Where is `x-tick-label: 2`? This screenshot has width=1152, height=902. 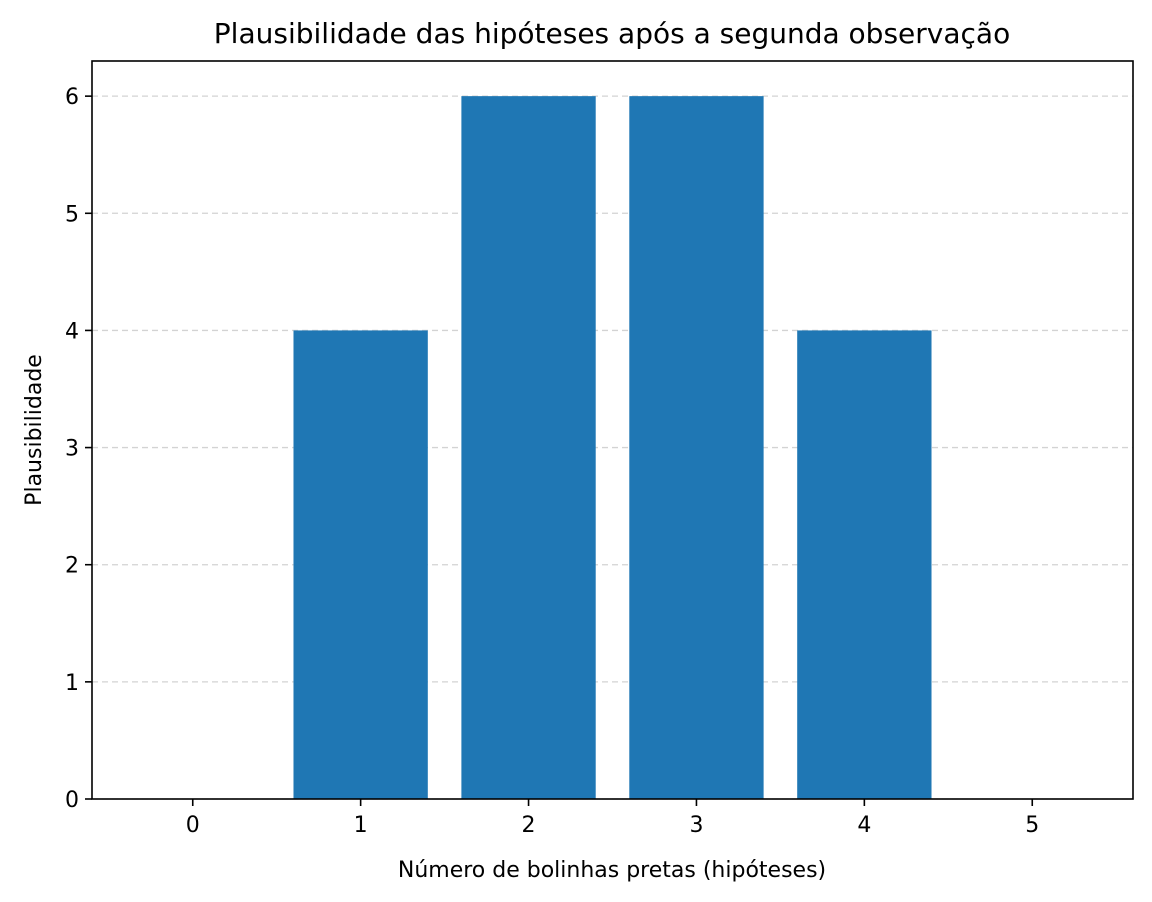 x-tick-label: 2 is located at coordinates (529, 825).